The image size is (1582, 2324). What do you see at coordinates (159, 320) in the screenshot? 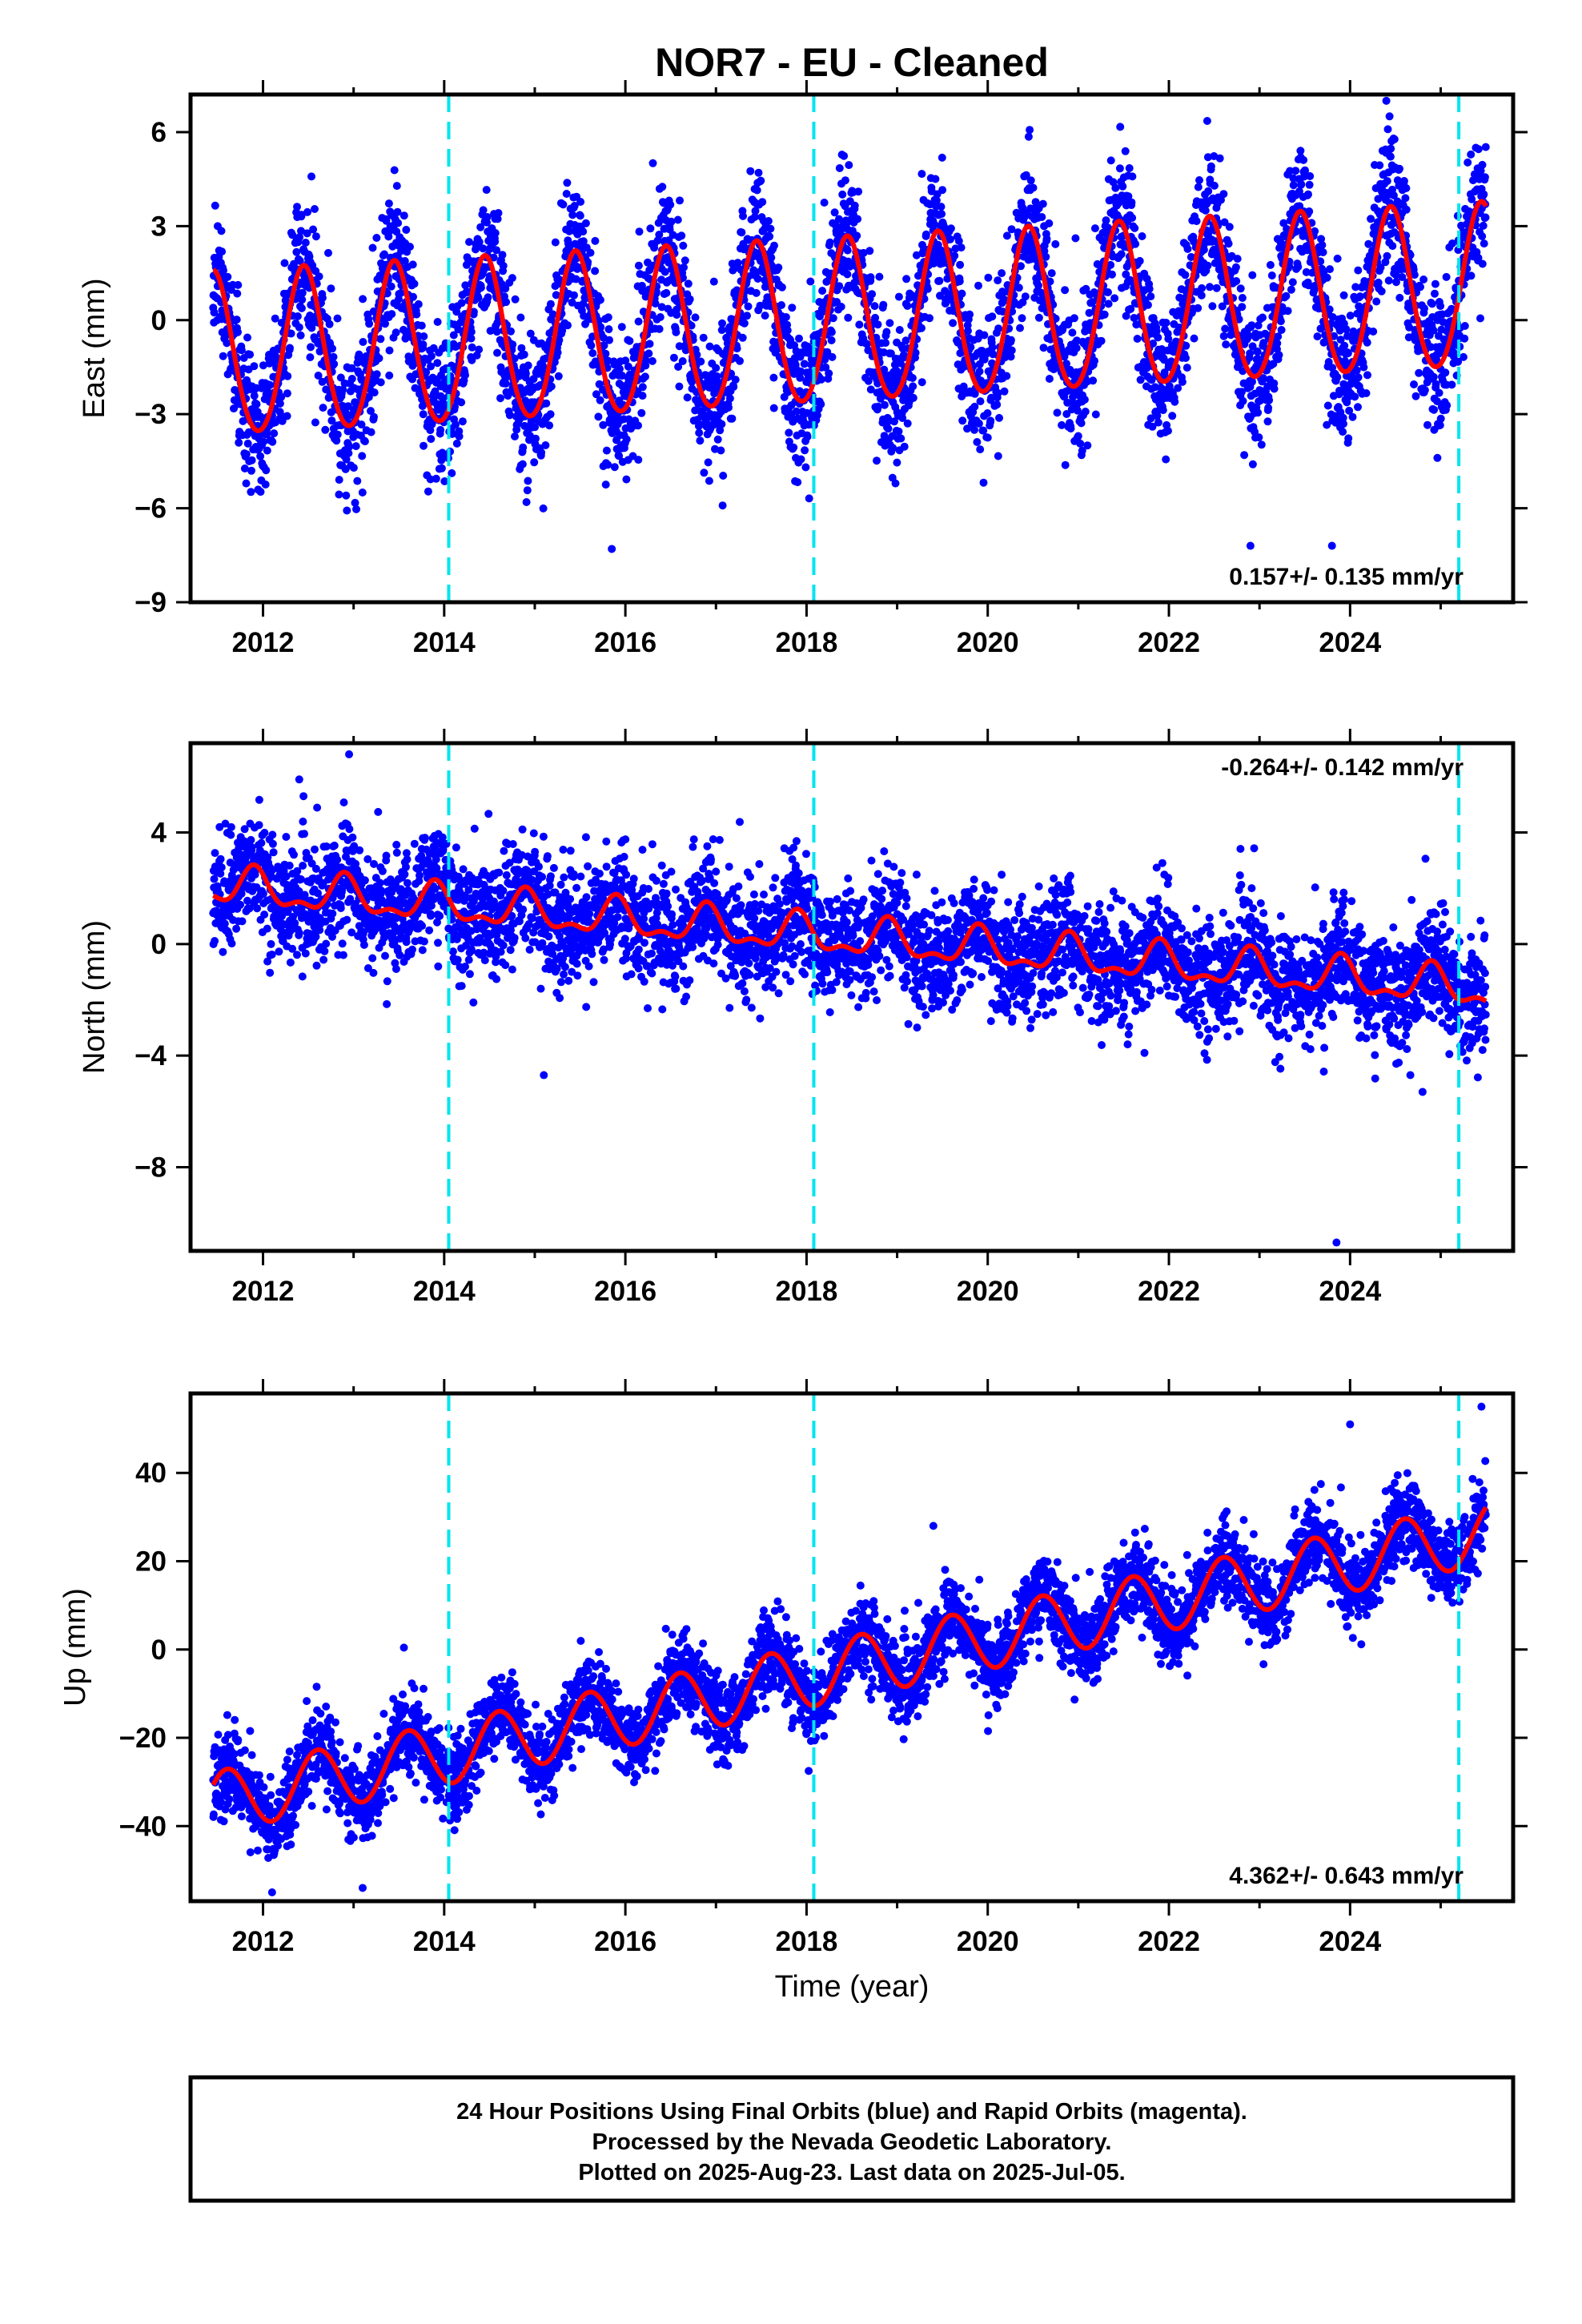
I see `y-tick-label: 0` at bounding box center [159, 320].